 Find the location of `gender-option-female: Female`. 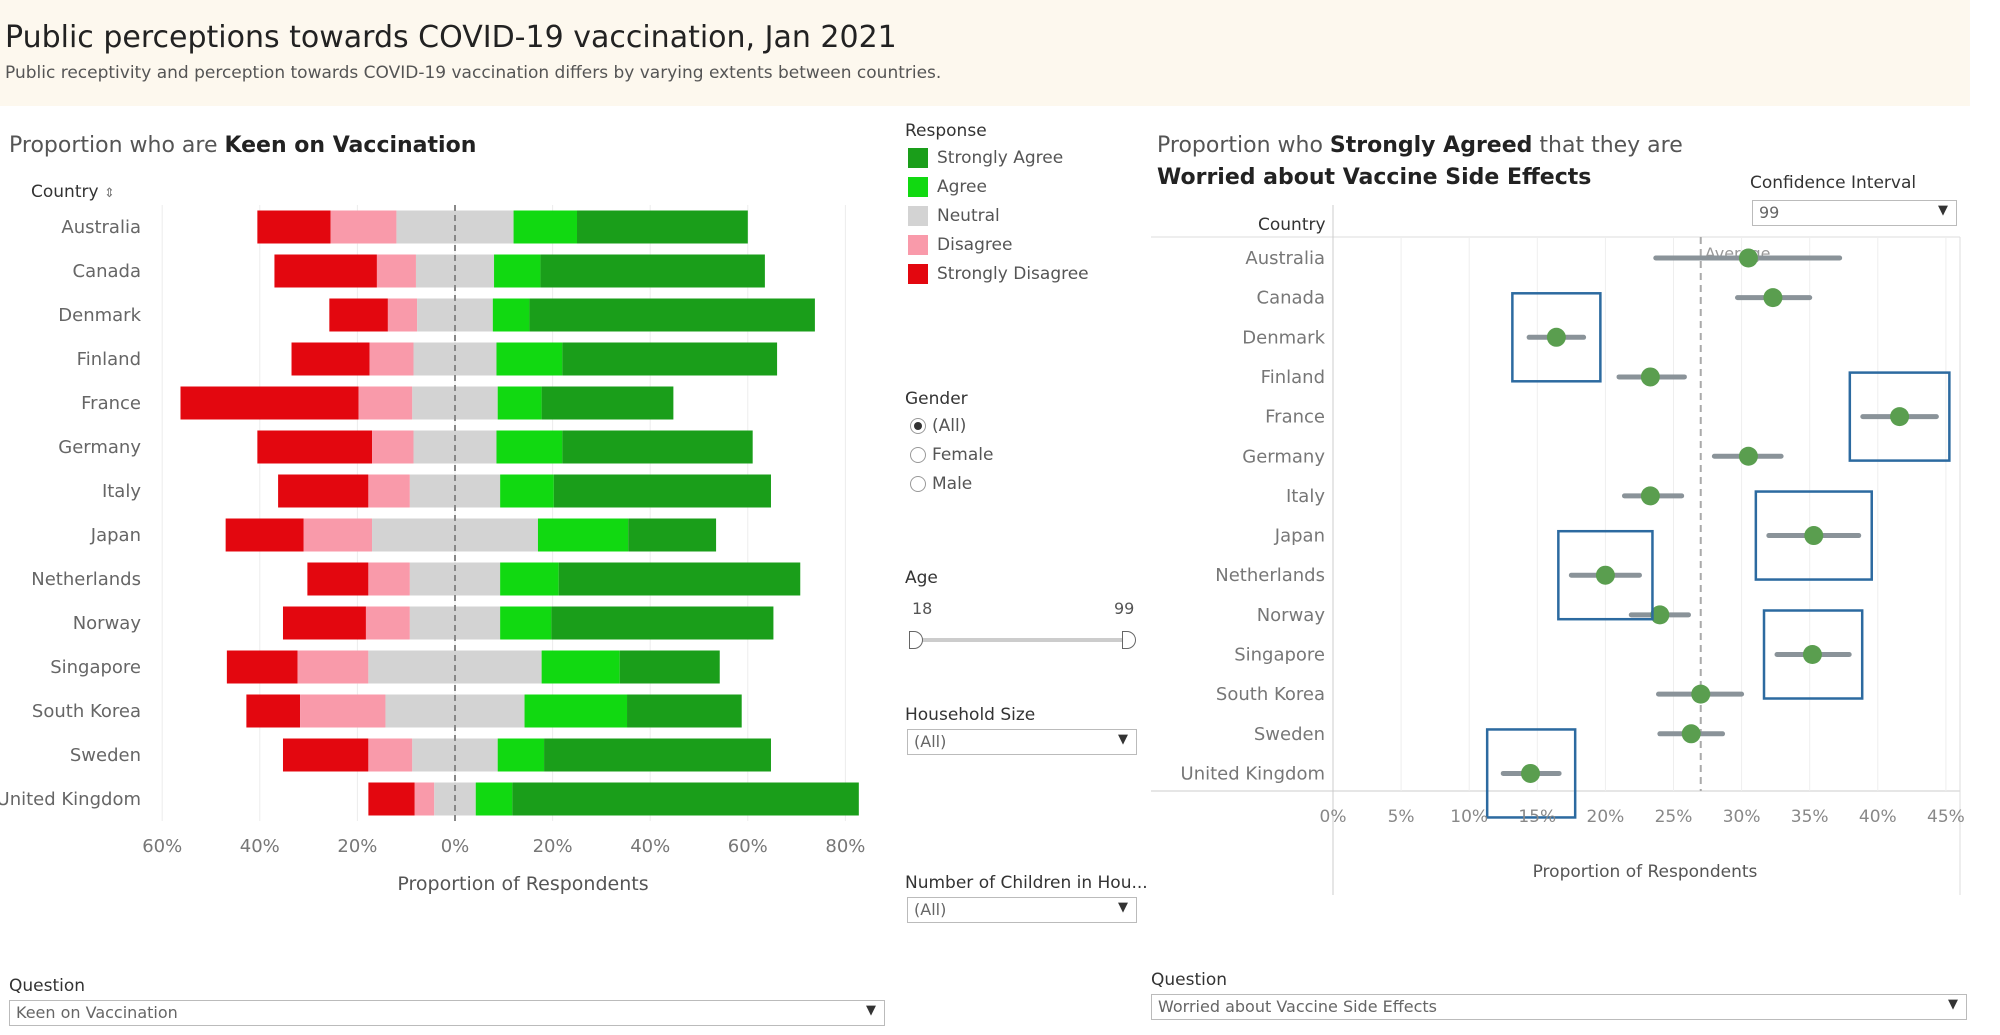

gender-option-female: Female is located at coordinates (951, 455).